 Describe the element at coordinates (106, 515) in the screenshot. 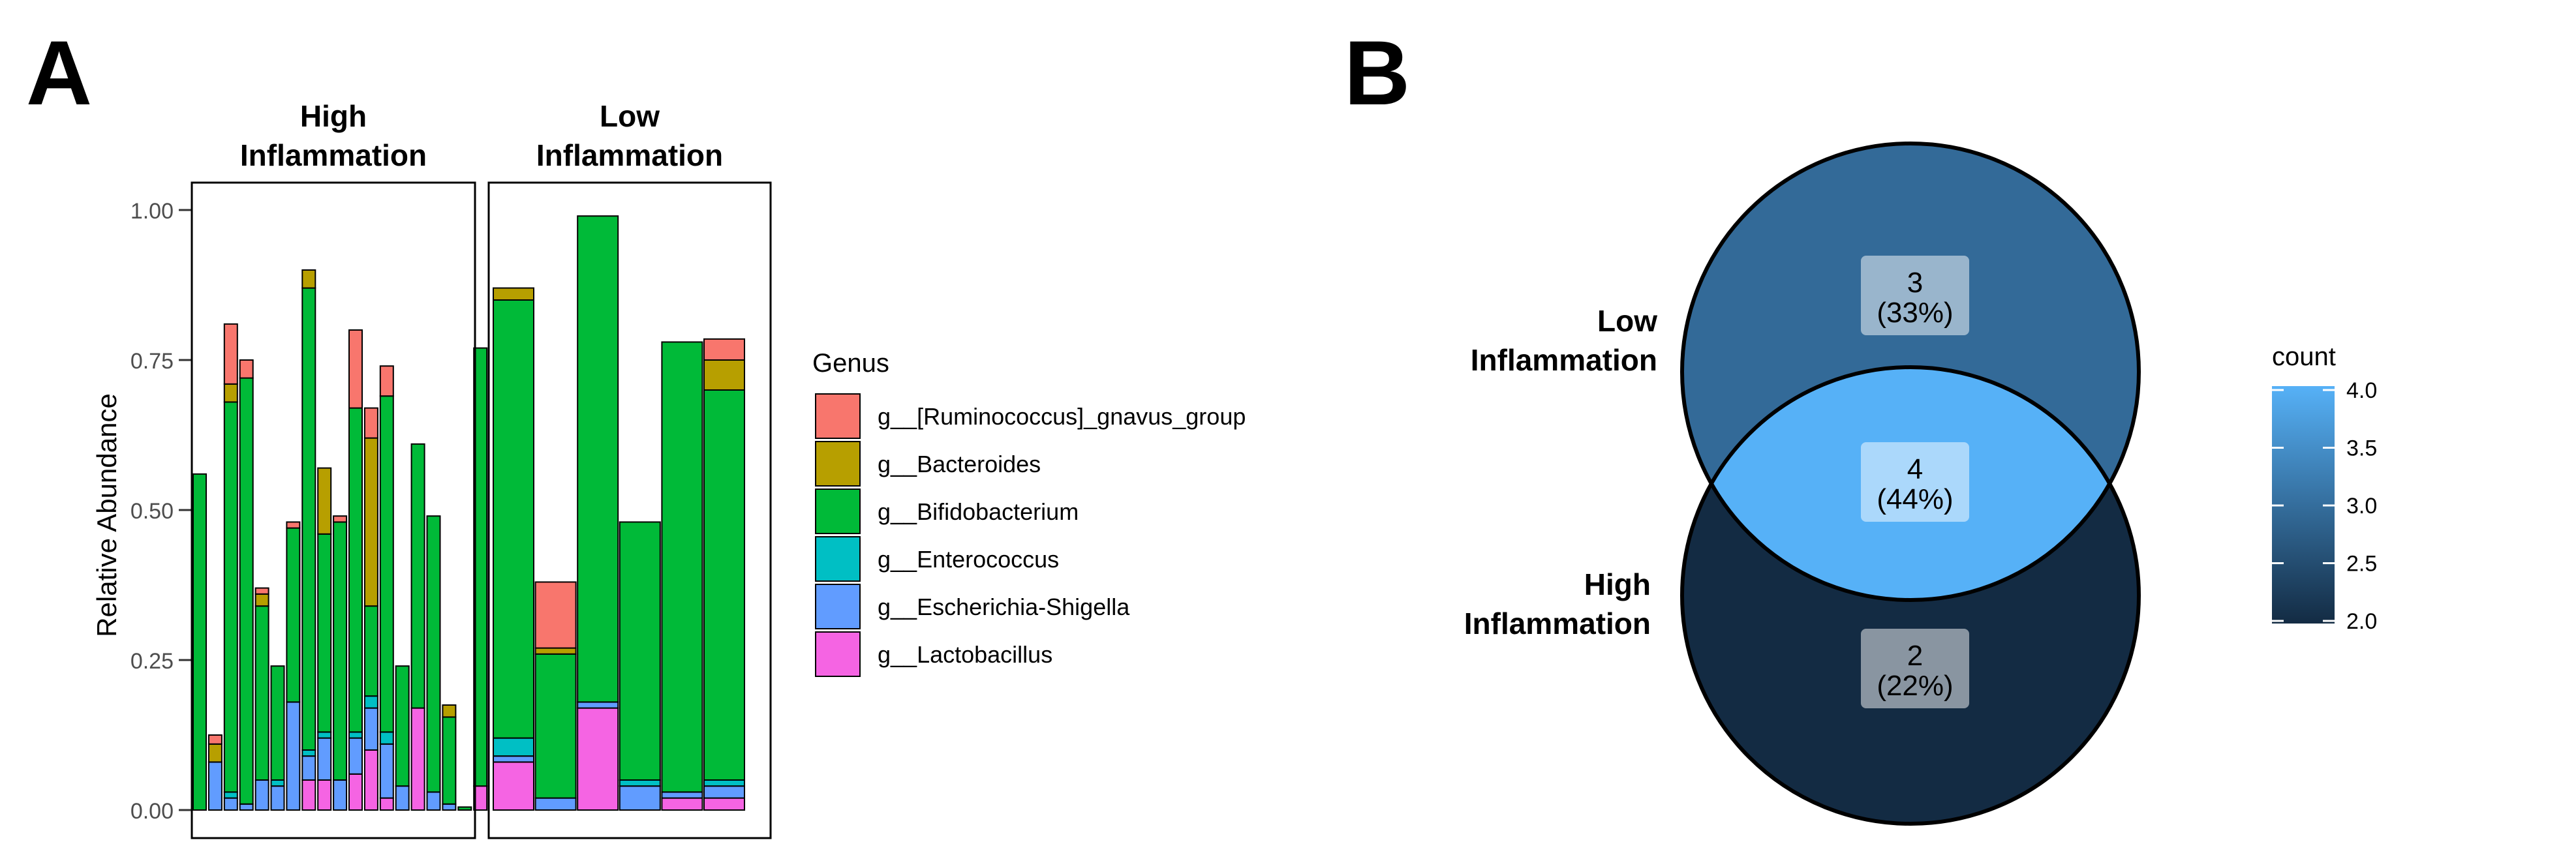

I see `y-axis-title: Relative Abundance` at that location.